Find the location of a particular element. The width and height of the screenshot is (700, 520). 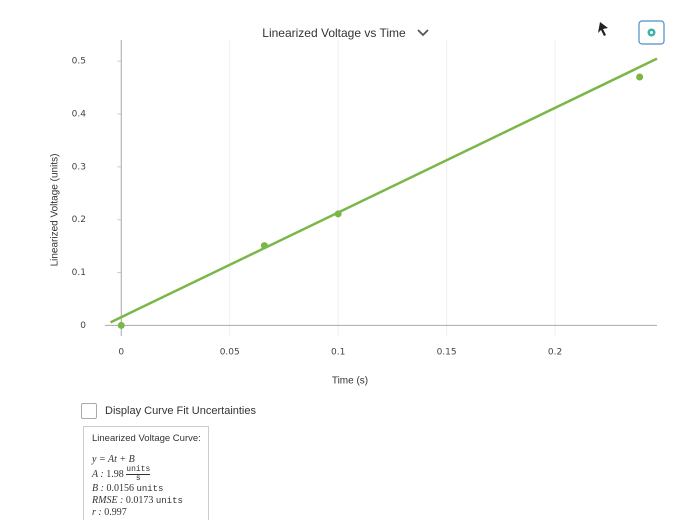

param-unit: units s is located at coordinates (138, 474).